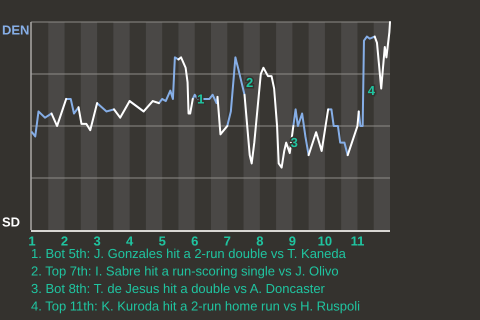  I want to click on text: 1. Bot 5th: J. Gonzales hit a 2-run double vs T. Kaneda, so click(189, 253).